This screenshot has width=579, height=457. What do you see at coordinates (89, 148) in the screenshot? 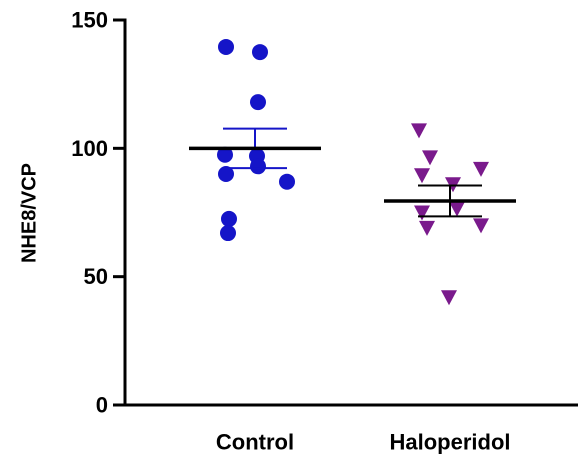
I see `y-tick-label: 100` at bounding box center [89, 148].